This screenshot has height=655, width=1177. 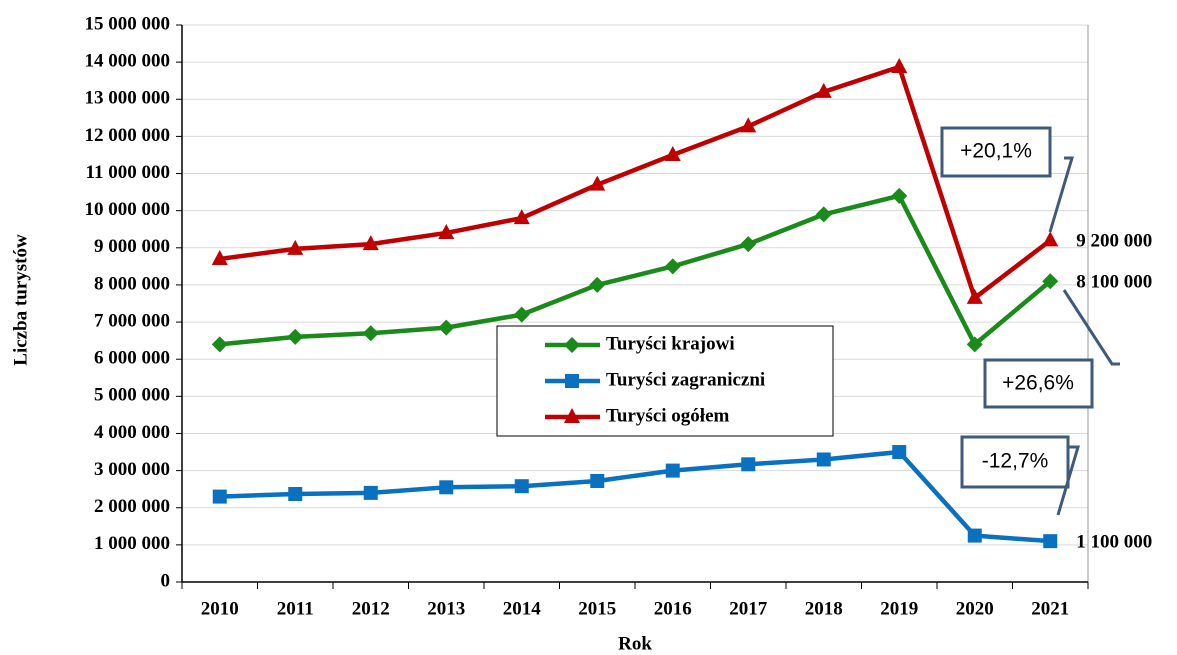 What do you see at coordinates (446, 608) in the screenshot?
I see `x-tick-label: 2013` at bounding box center [446, 608].